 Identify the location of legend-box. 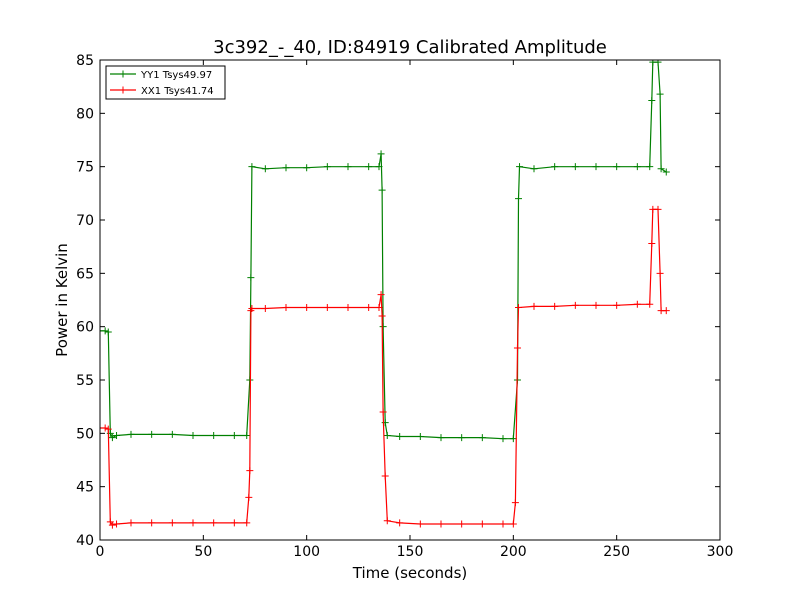
(165, 82).